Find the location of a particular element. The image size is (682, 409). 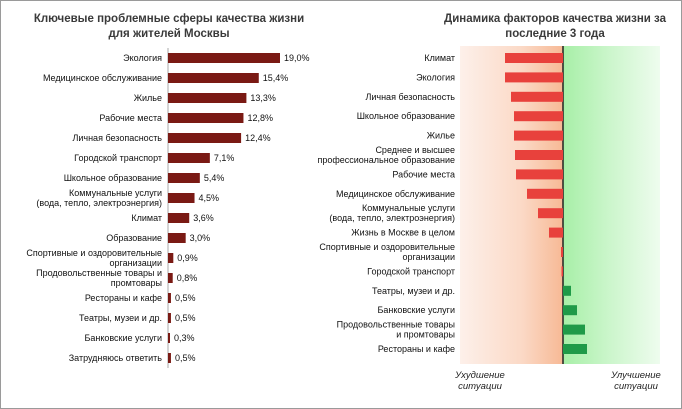

left-value-label-11: 0,8% is located at coordinates (187, 278).